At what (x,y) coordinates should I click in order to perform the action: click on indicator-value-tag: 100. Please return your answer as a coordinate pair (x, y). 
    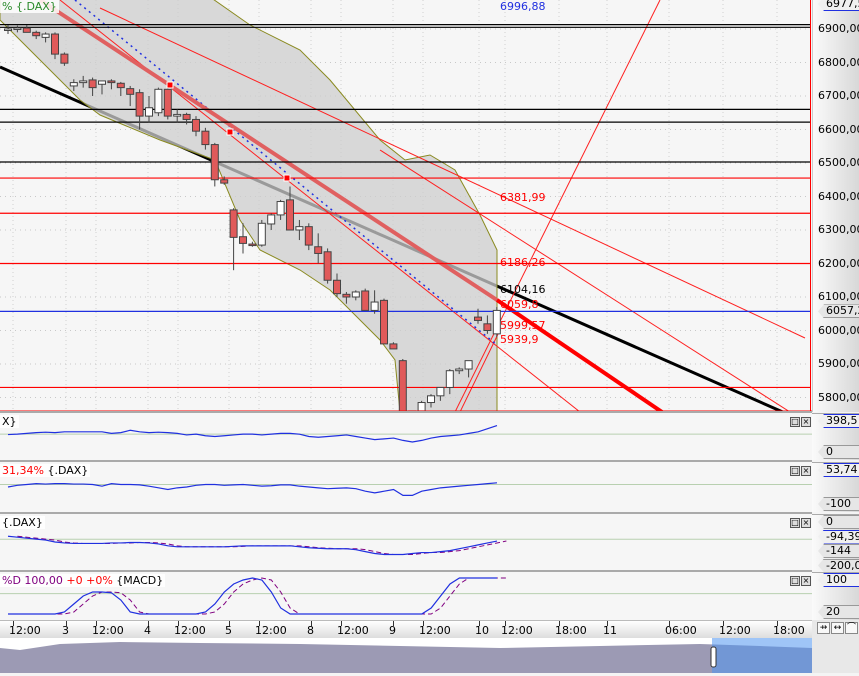
    Looking at the image, I should click on (838, 580).